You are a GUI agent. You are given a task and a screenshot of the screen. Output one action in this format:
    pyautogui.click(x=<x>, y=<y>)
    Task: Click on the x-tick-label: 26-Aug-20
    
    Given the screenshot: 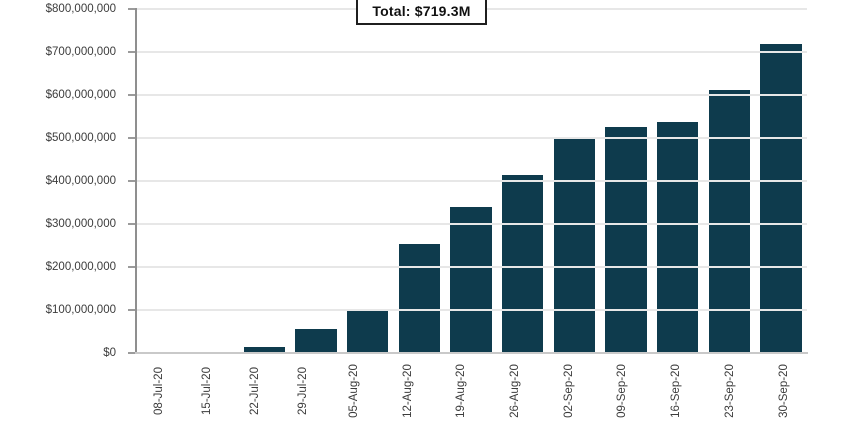 What is the action you would take?
    pyautogui.click(x=514, y=391)
    